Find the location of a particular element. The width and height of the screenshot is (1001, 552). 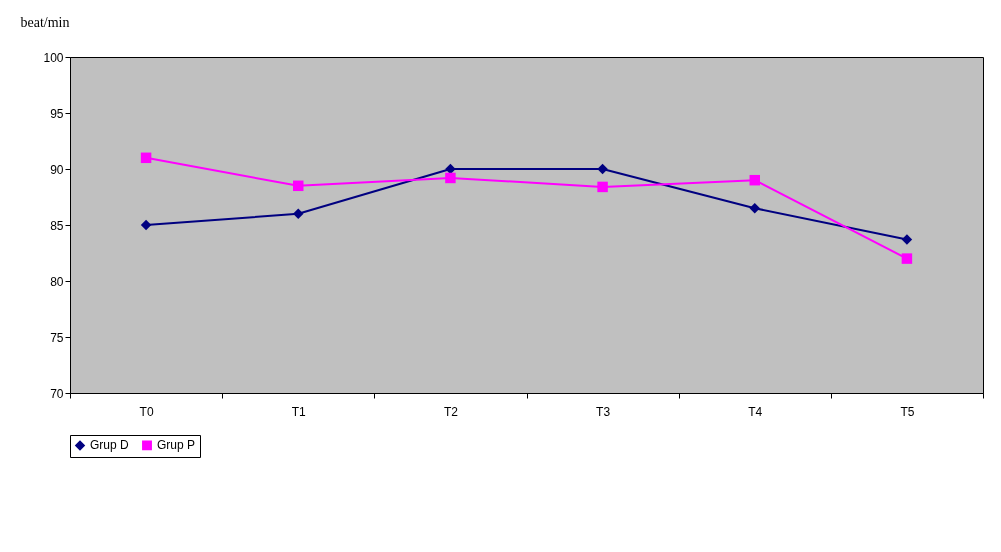

y-axis-title: beat/min is located at coordinates (45, 22).